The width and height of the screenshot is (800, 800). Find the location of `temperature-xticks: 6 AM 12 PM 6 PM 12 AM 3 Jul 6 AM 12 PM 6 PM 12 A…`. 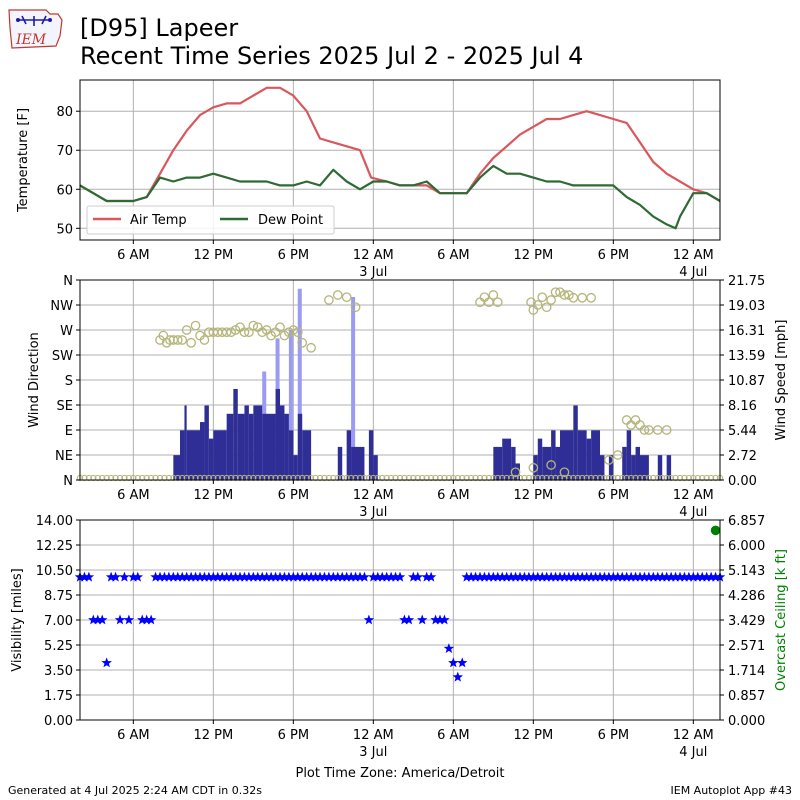

temperature-xticks: 6 AM 12 PM 6 PM 12 AM 3 Jul 6 AM 12 PM 6 PM 12 A… is located at coordinates (415, 260).